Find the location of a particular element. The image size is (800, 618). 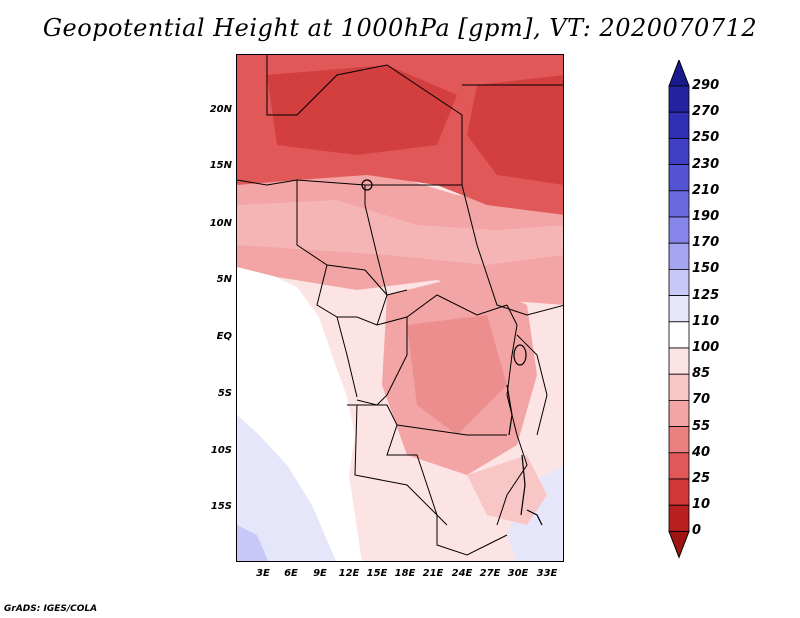

colorbar-label: 170 is located at coordinates (706, 243).